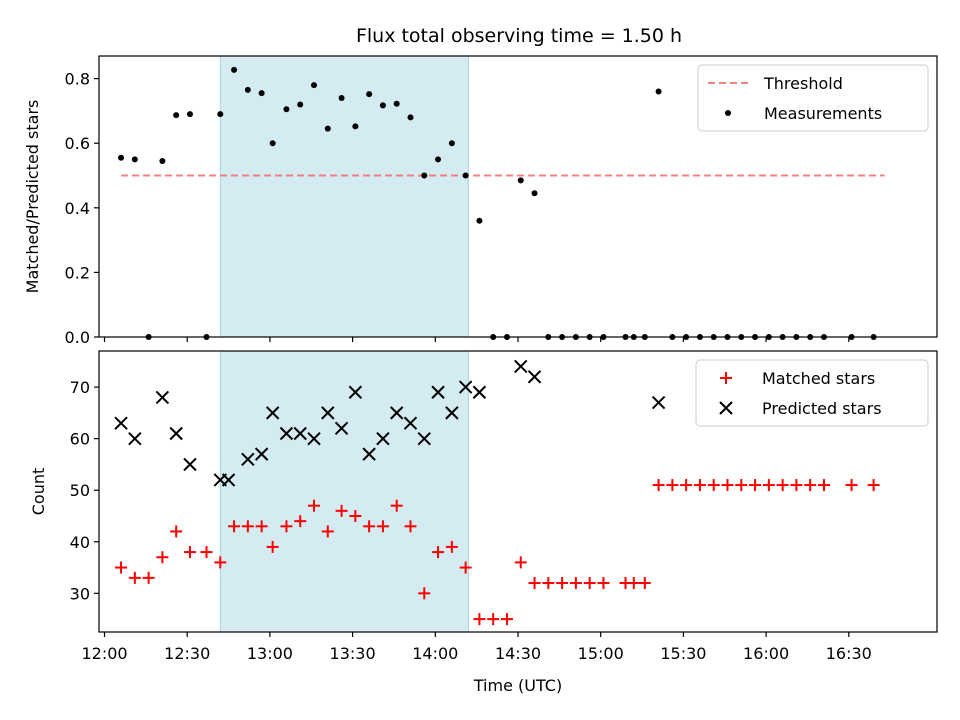 The height and width of the screenshot is (720, 960). Describe the element at coordinates (818, 378) in the screenshot. I see `legend-label: Matched stars` at that location.